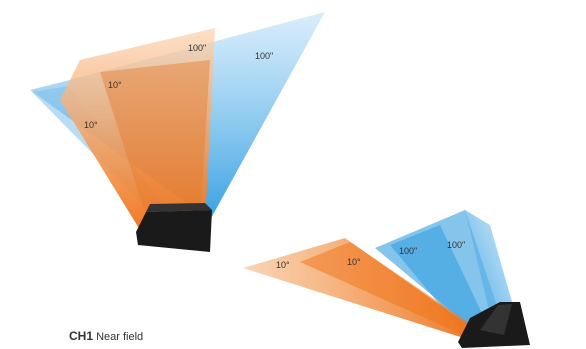 The image size is (586, 349). Describe the element at coordinates (408, 251) in the screenshot. I see `label-blue-100-tilted-a: 100"` at that location.